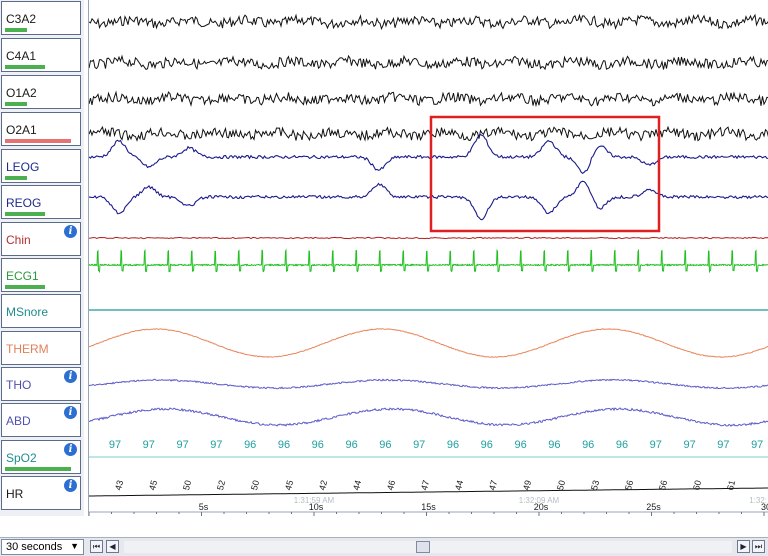 This screenshot has height=556, width=768. What do you see at coordinates (428, 238) in the screenshot?
I see `chin-trace` at bounding box center [428, 238].